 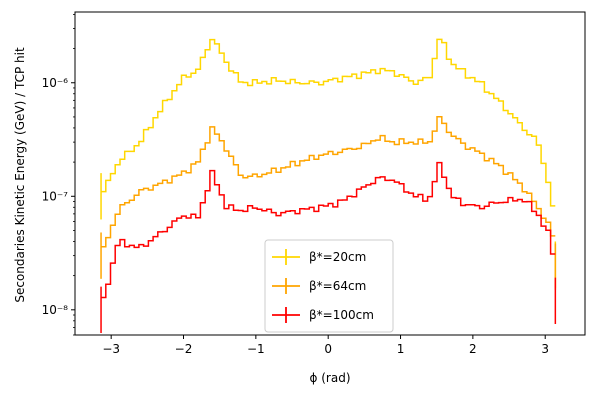 I want to click on x-tick-label: 0, so click(x=328, y=349).